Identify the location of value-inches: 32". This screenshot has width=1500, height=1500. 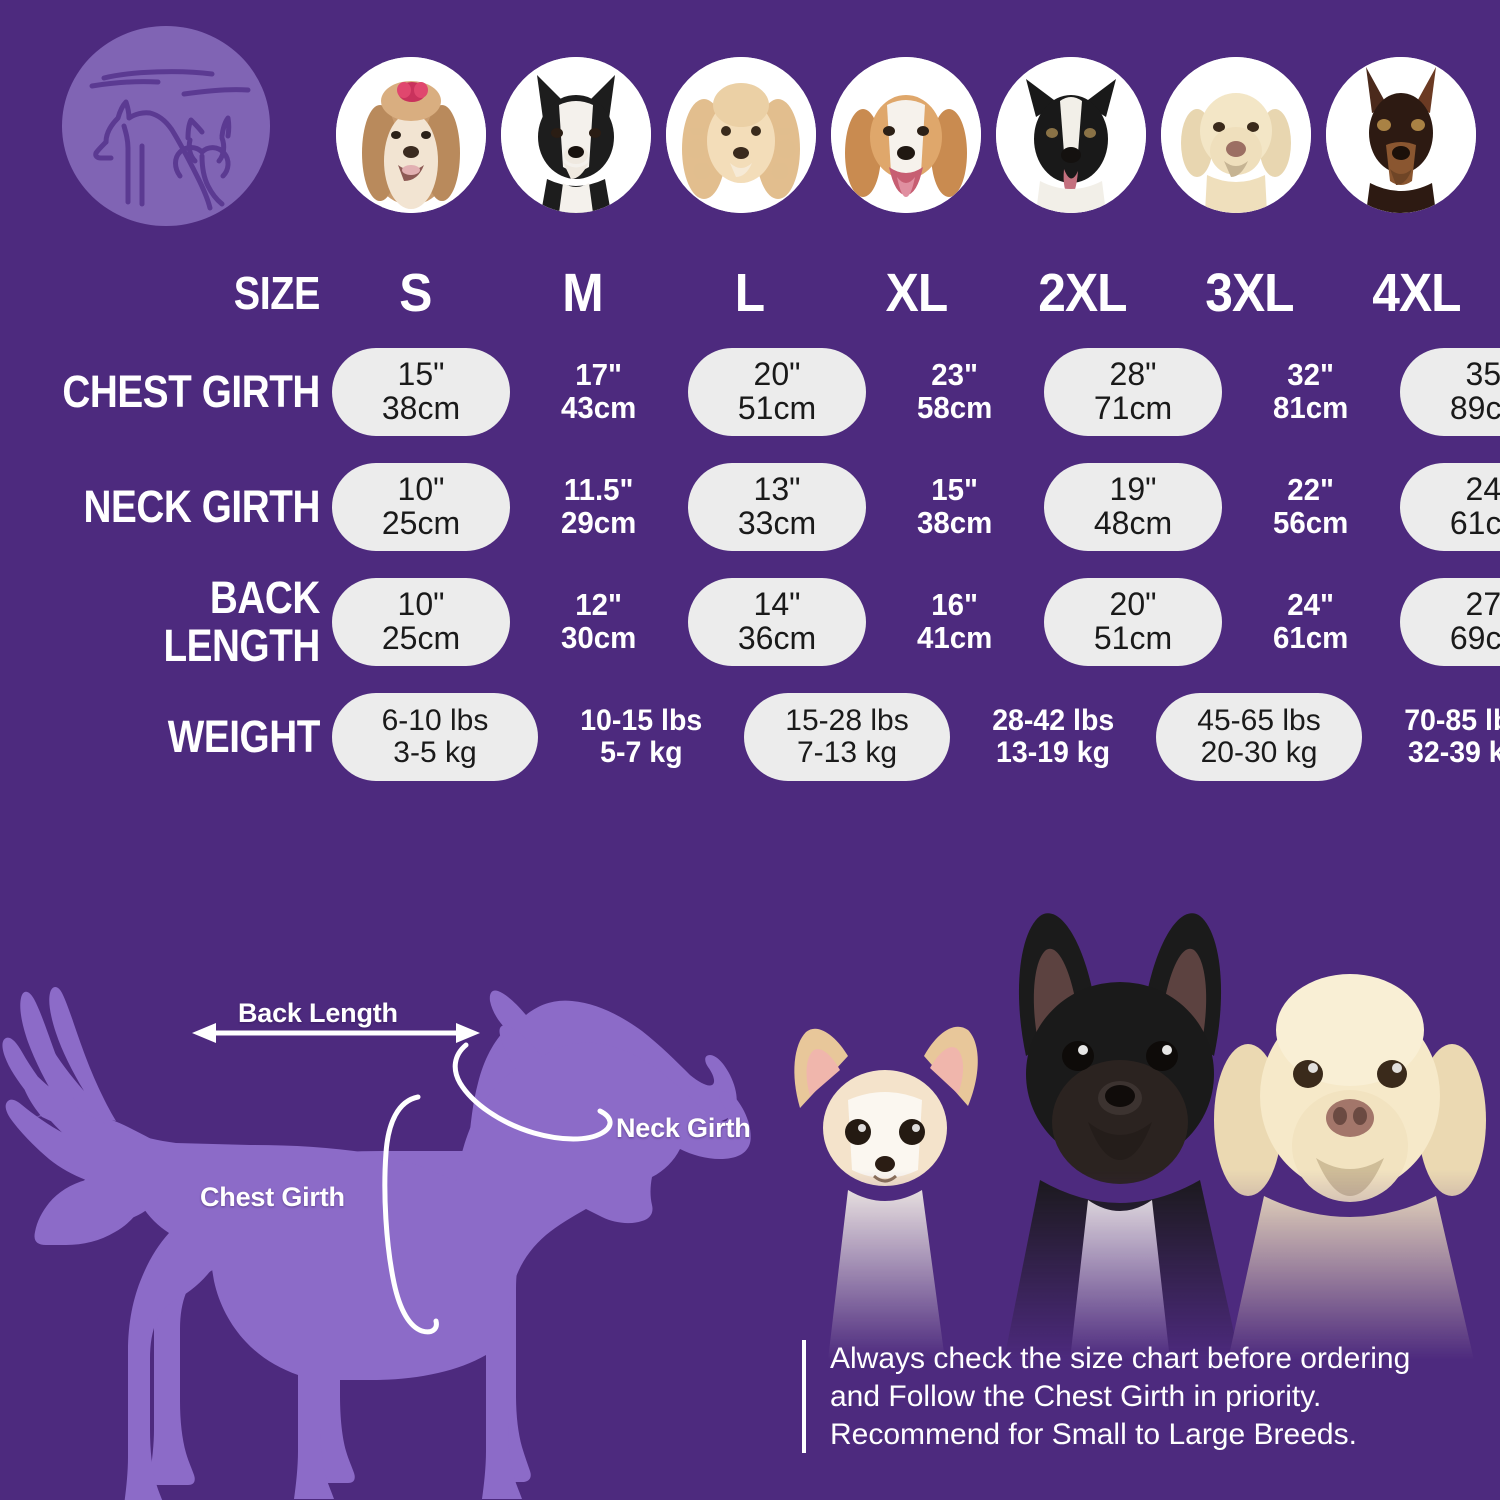
(1311, 374).